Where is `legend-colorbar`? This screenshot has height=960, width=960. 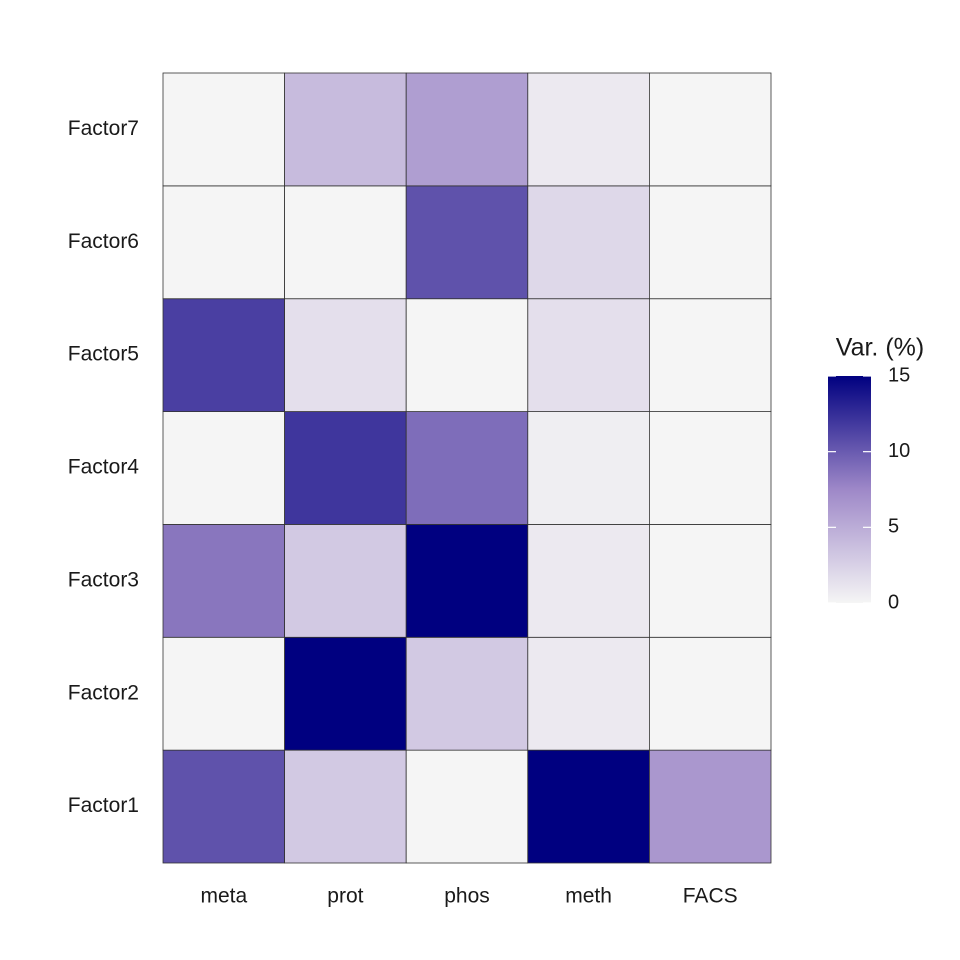 legend-colorbar is located at coordinates (849, 489).